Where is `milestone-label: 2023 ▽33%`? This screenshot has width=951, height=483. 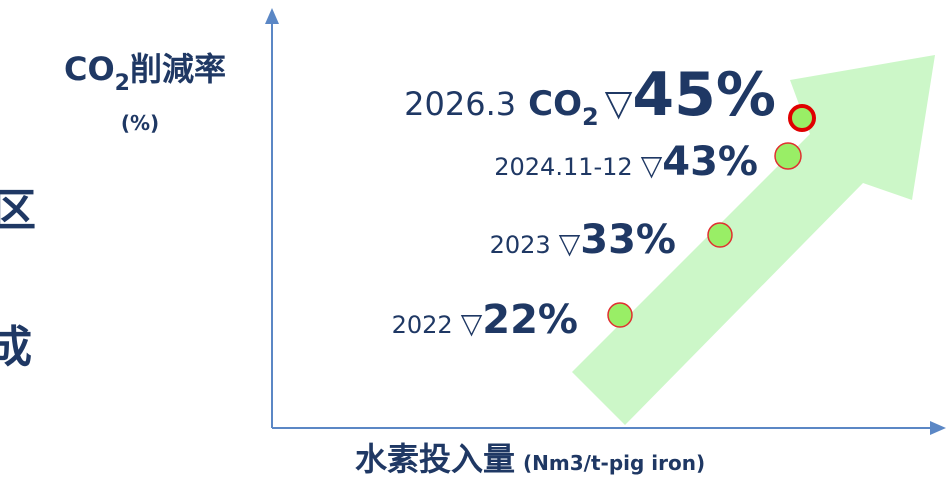
milestone-label: 2023 ▽33% is located at coordinates (583, 240).